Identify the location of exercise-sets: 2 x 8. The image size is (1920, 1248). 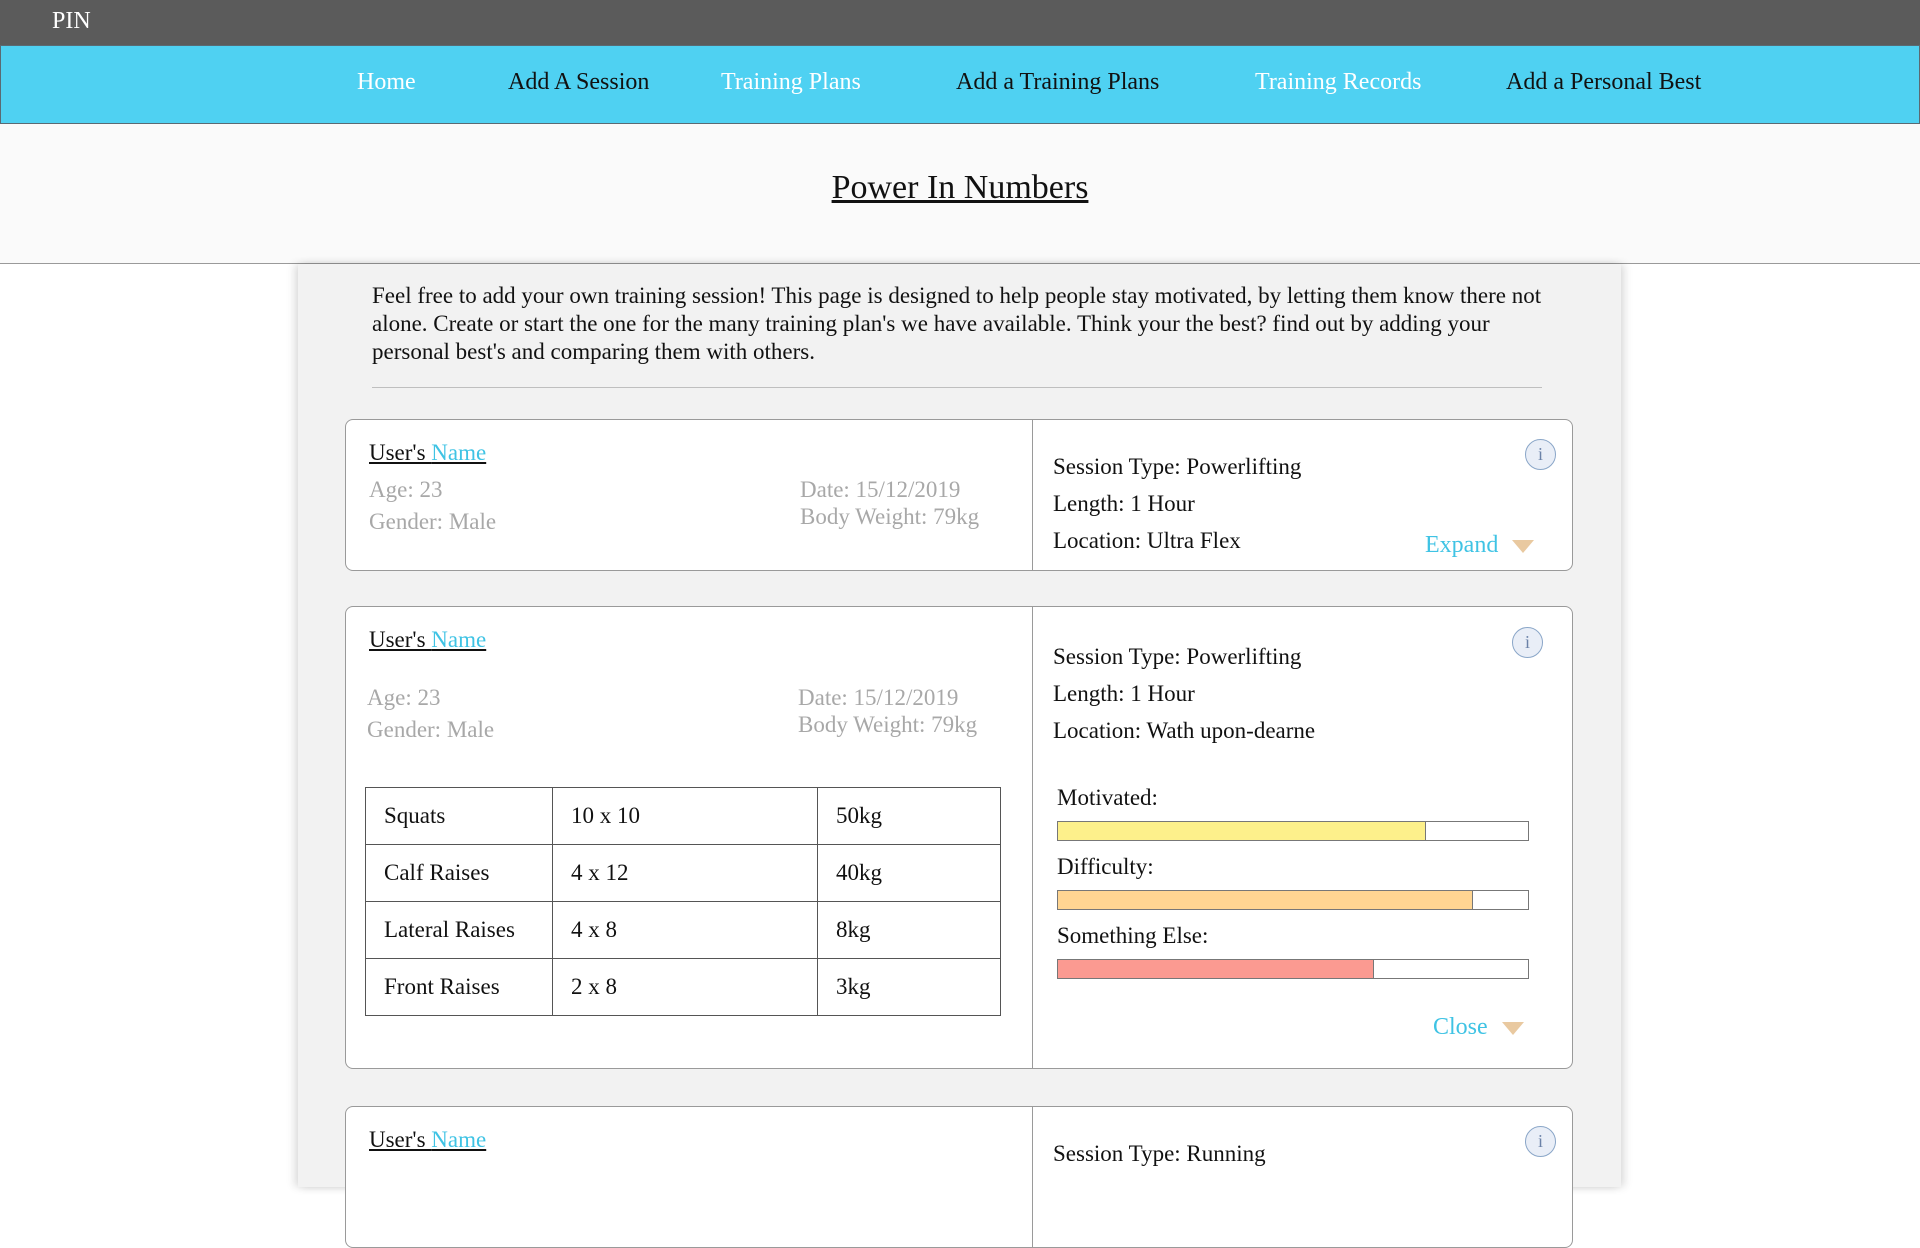
(685, 987).